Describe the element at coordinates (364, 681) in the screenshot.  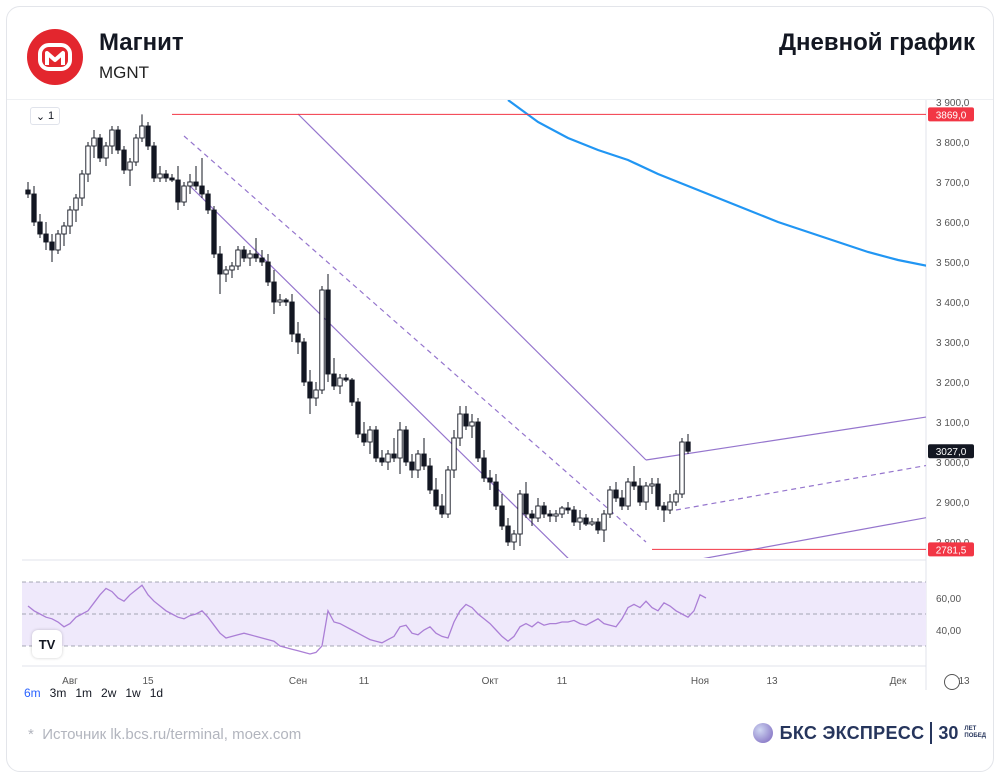
I see `x-tick-label: 11` at that location.